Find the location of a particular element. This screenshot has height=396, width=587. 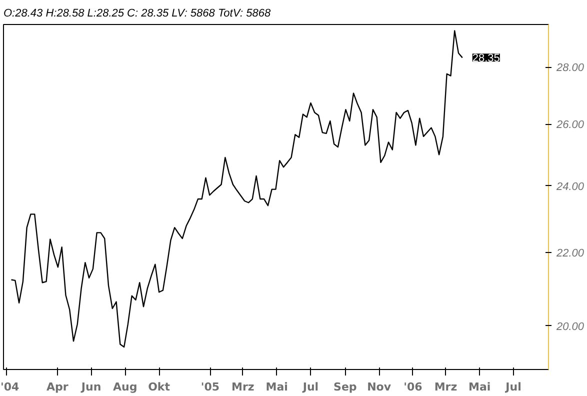

x-tick-label: Apr is located at coordinates (57, 387).